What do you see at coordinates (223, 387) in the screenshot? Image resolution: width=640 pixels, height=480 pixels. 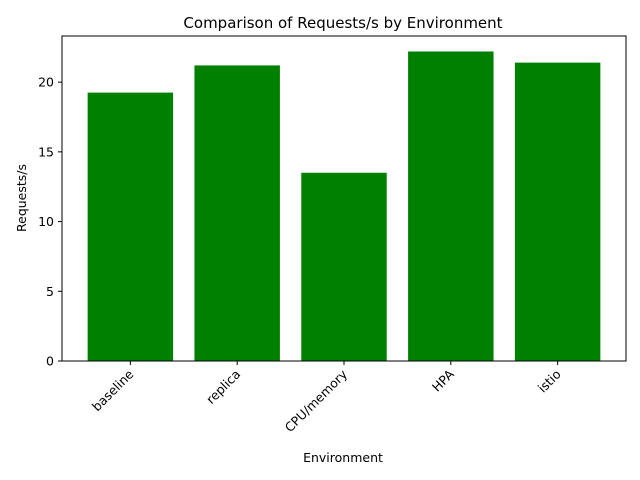 I see `x-tick-label: replica` at bounding box center [223, 387].